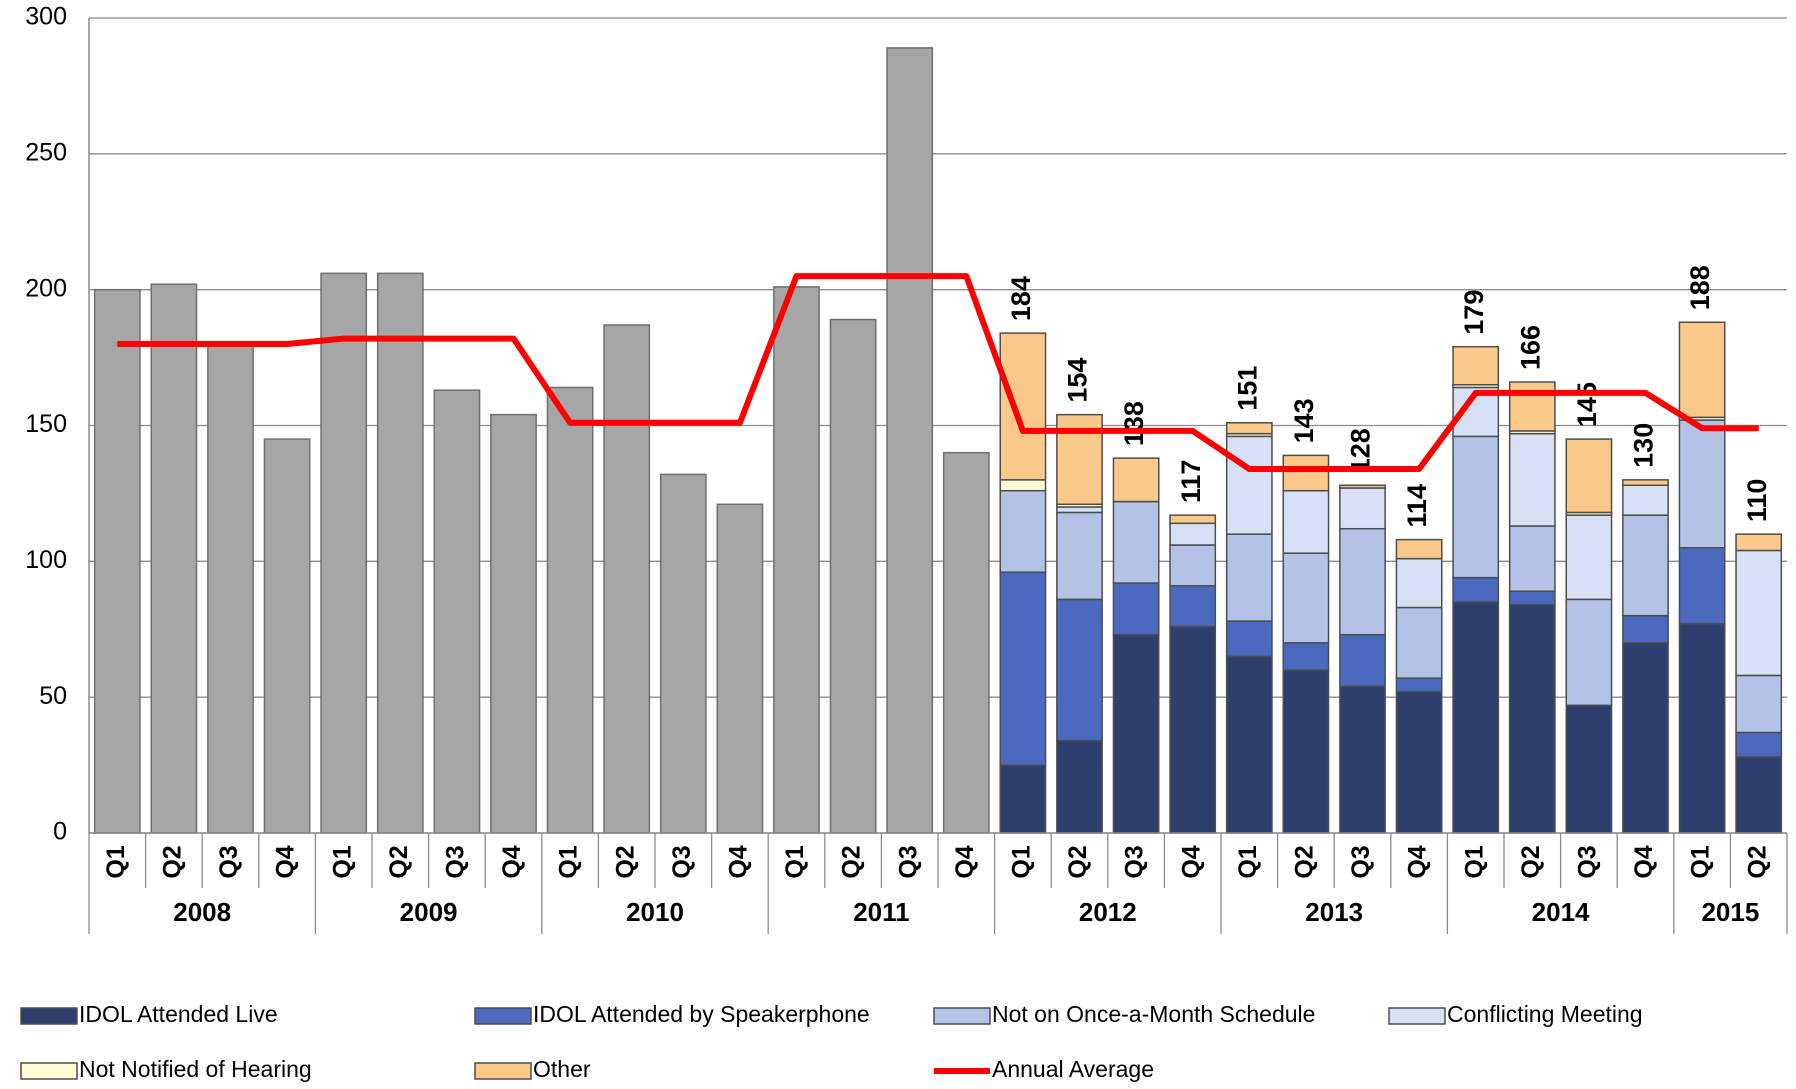 This screenshot has height=1089, width=1796. Describe the element at coordinates (1304, 420) in the screenshot. I see `total-label: 143` at that location.